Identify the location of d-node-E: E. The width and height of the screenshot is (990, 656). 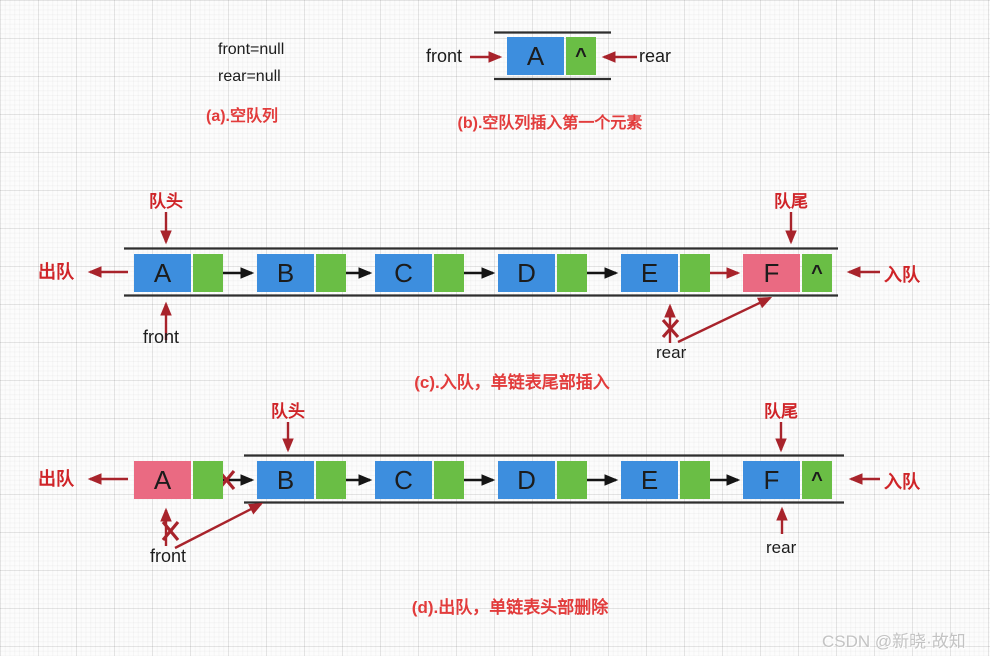
(665, 480).